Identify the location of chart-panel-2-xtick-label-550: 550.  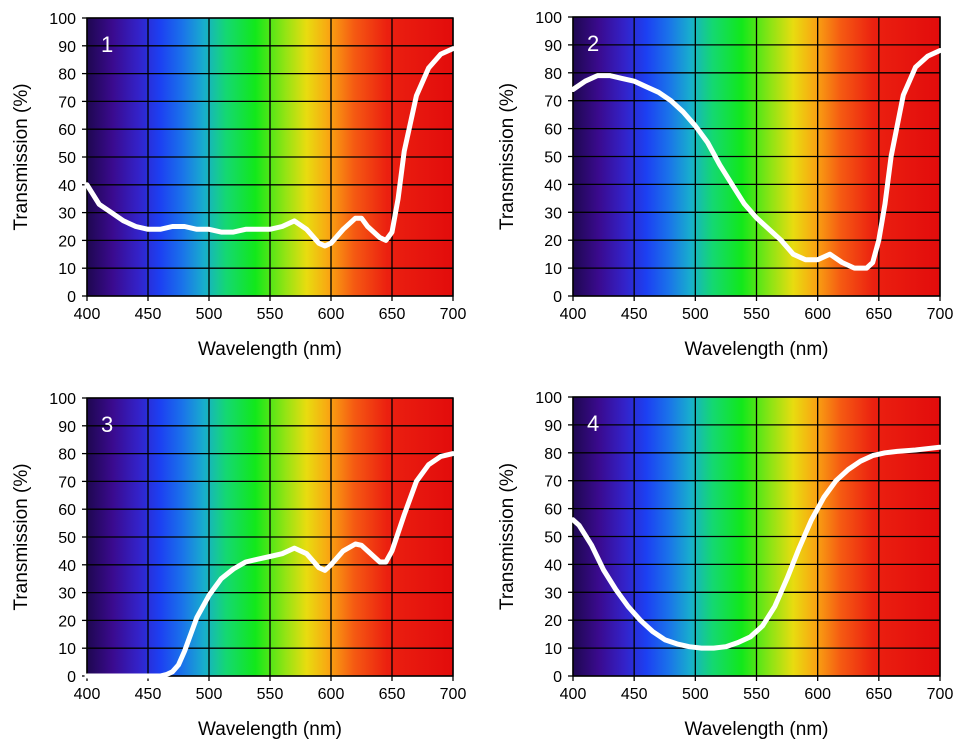
(756, 314).